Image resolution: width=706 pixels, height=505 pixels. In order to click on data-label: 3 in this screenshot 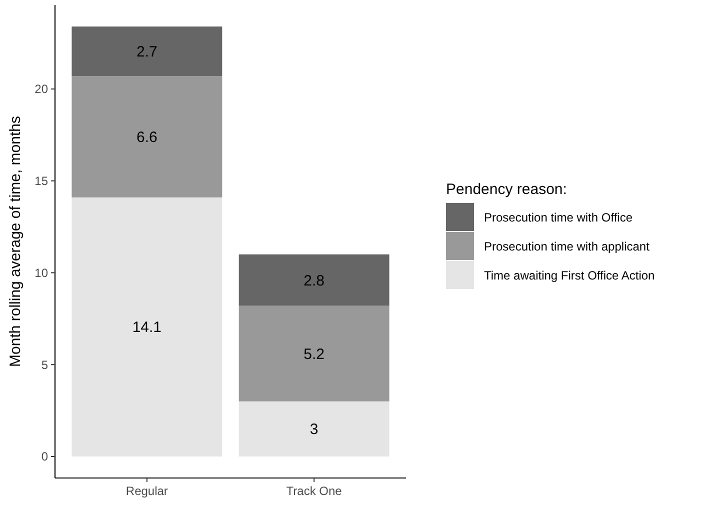, I will do `click(314, 429)`.